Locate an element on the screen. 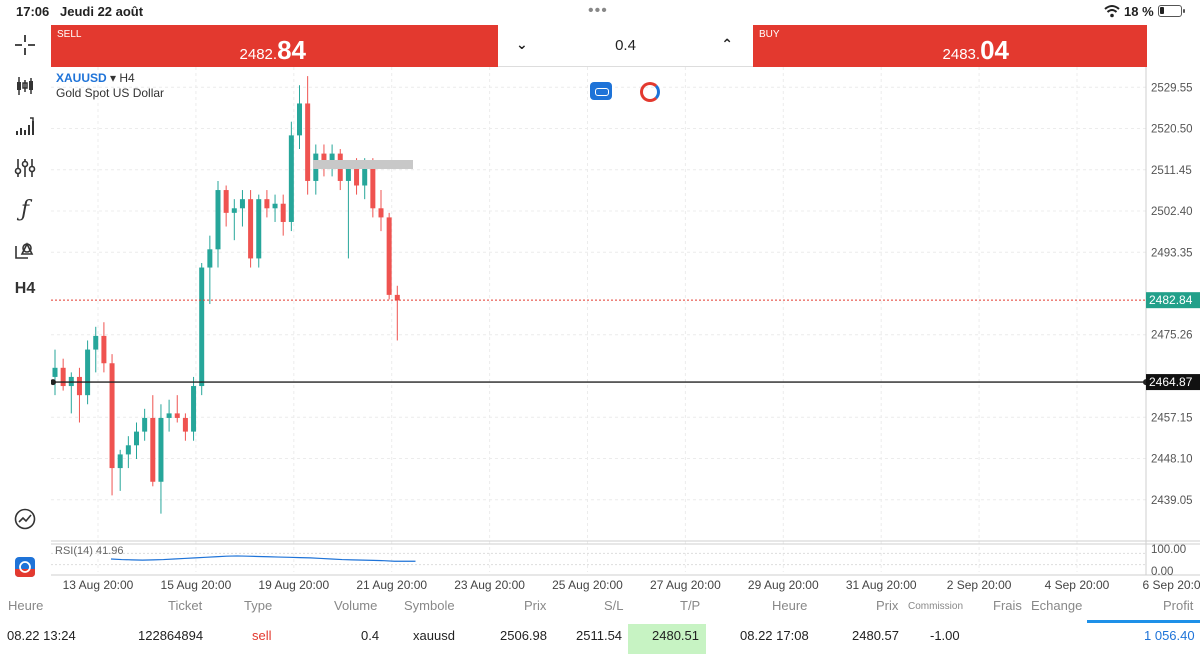  trade-app-icon is located at coordinates (25, 567).